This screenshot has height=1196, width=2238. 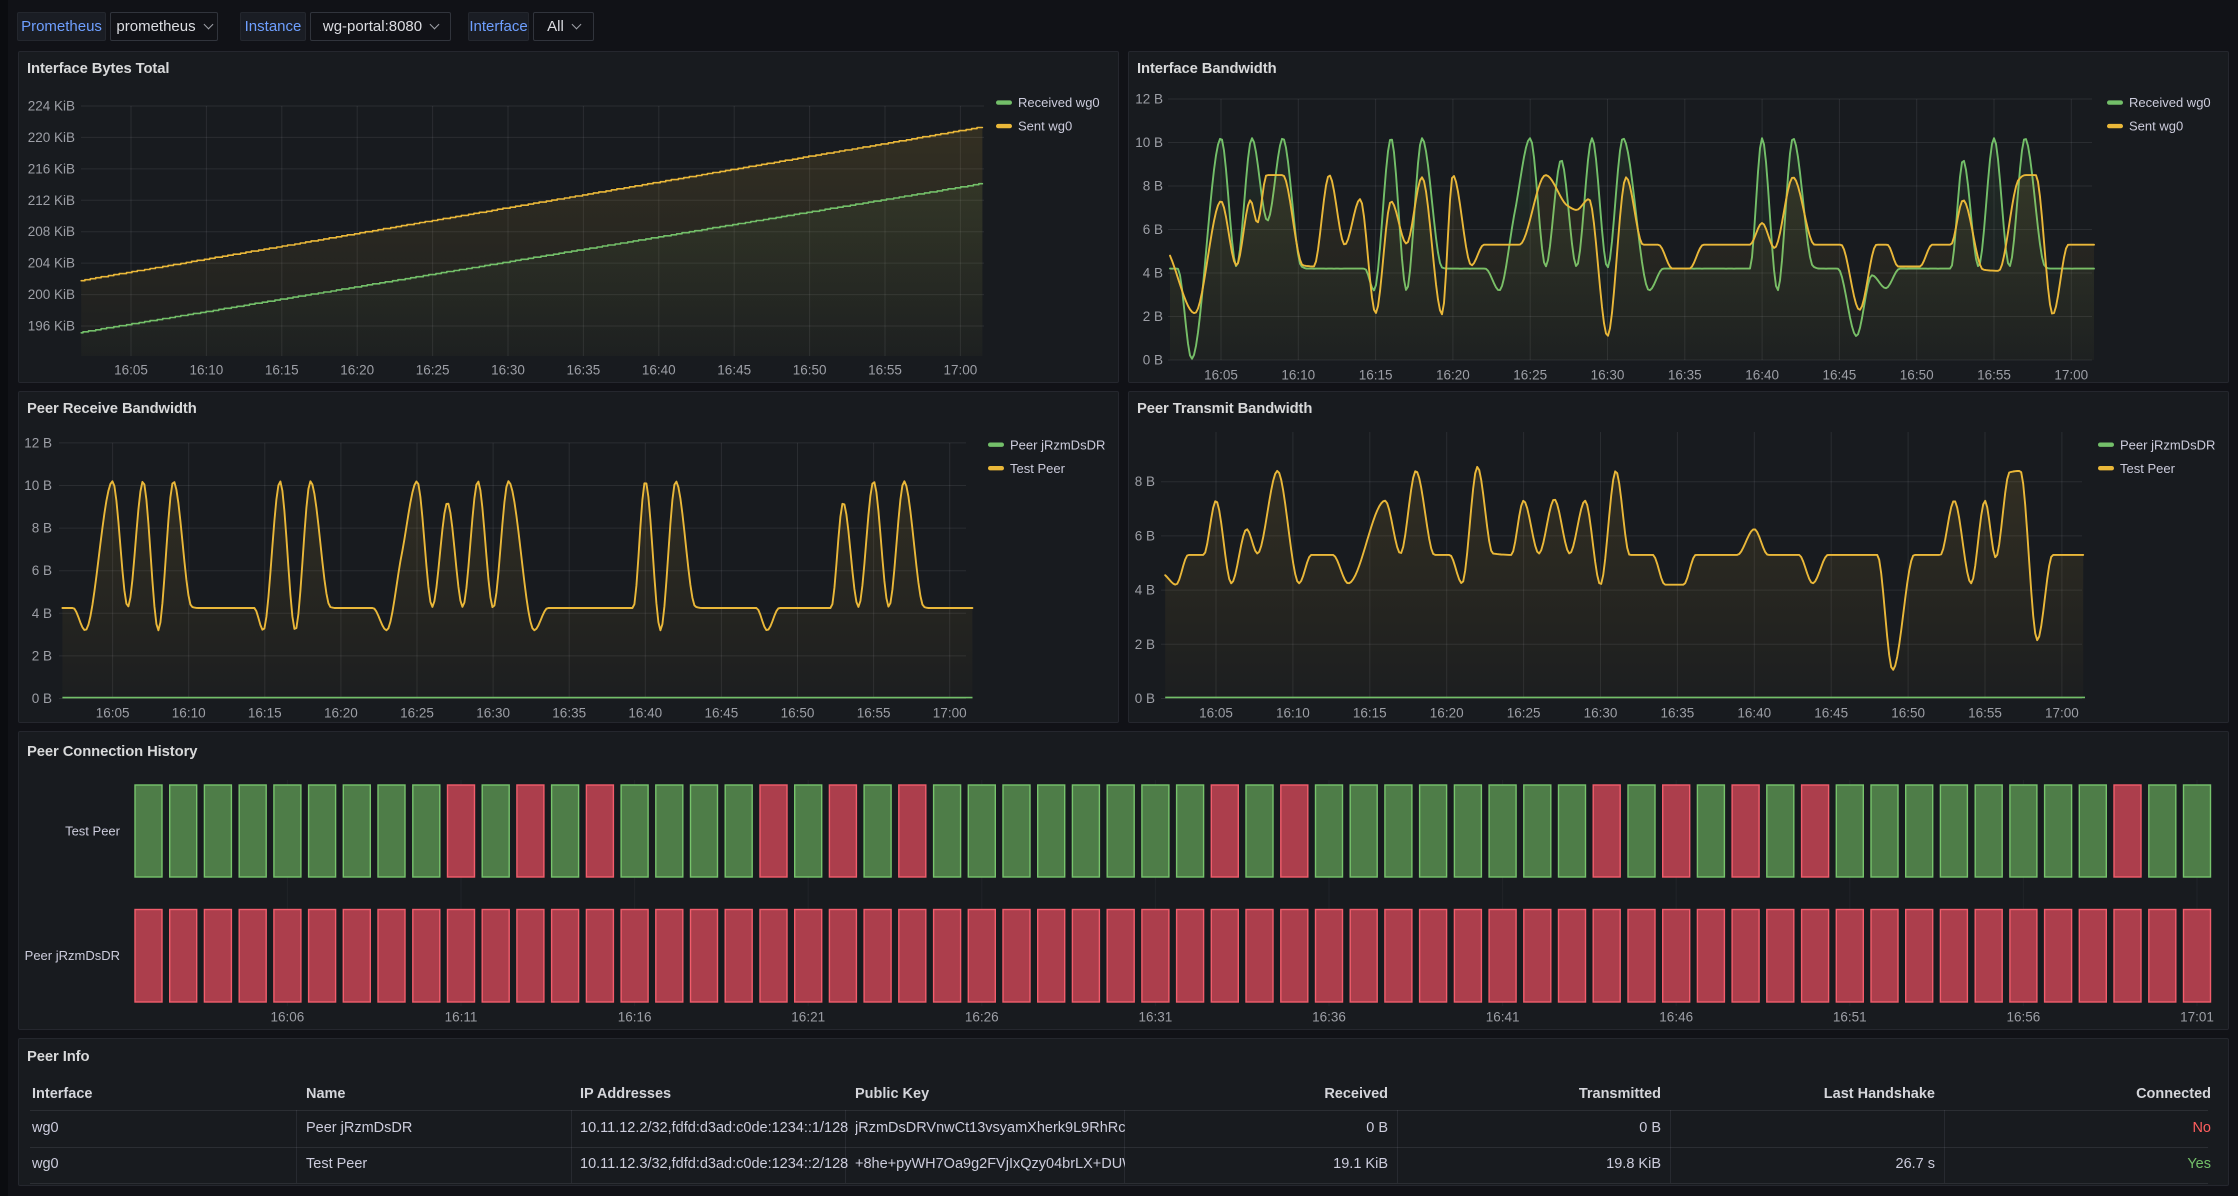 I want to click on svg-text: 16:51, so click(x=1850, y=1017).